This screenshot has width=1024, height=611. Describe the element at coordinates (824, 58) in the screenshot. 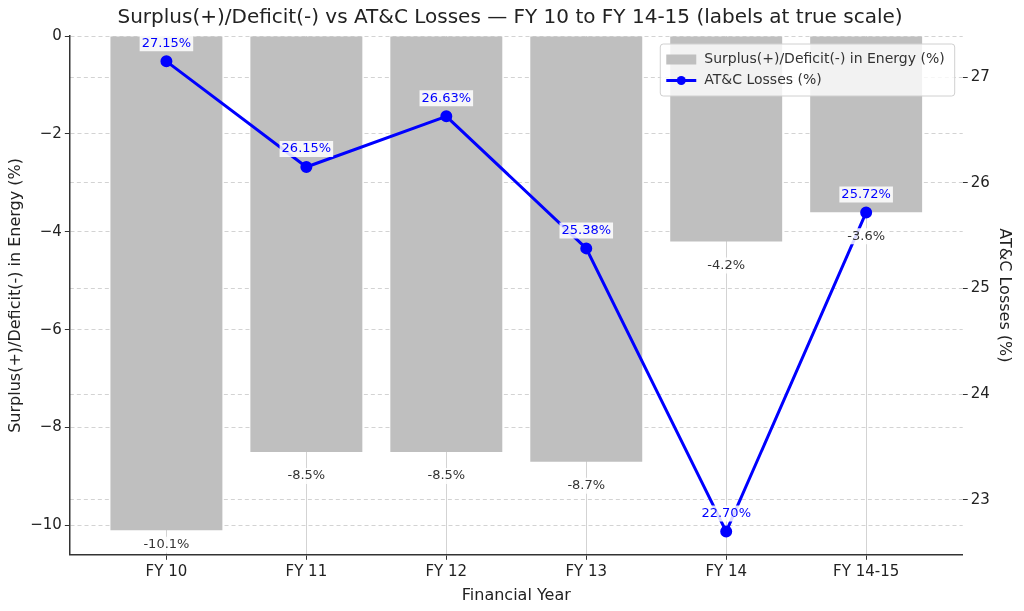

I see `legend-label: Surplus(+)/Deficit(-) in Energy (%)` at that location.